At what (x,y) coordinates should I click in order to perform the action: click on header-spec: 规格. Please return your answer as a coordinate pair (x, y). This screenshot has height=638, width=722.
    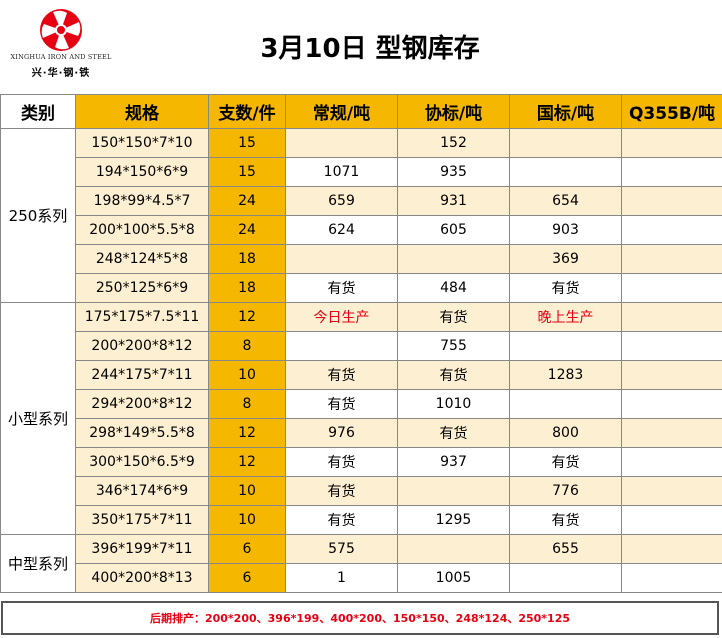
    Looking at the image, I should click on (142, 111).